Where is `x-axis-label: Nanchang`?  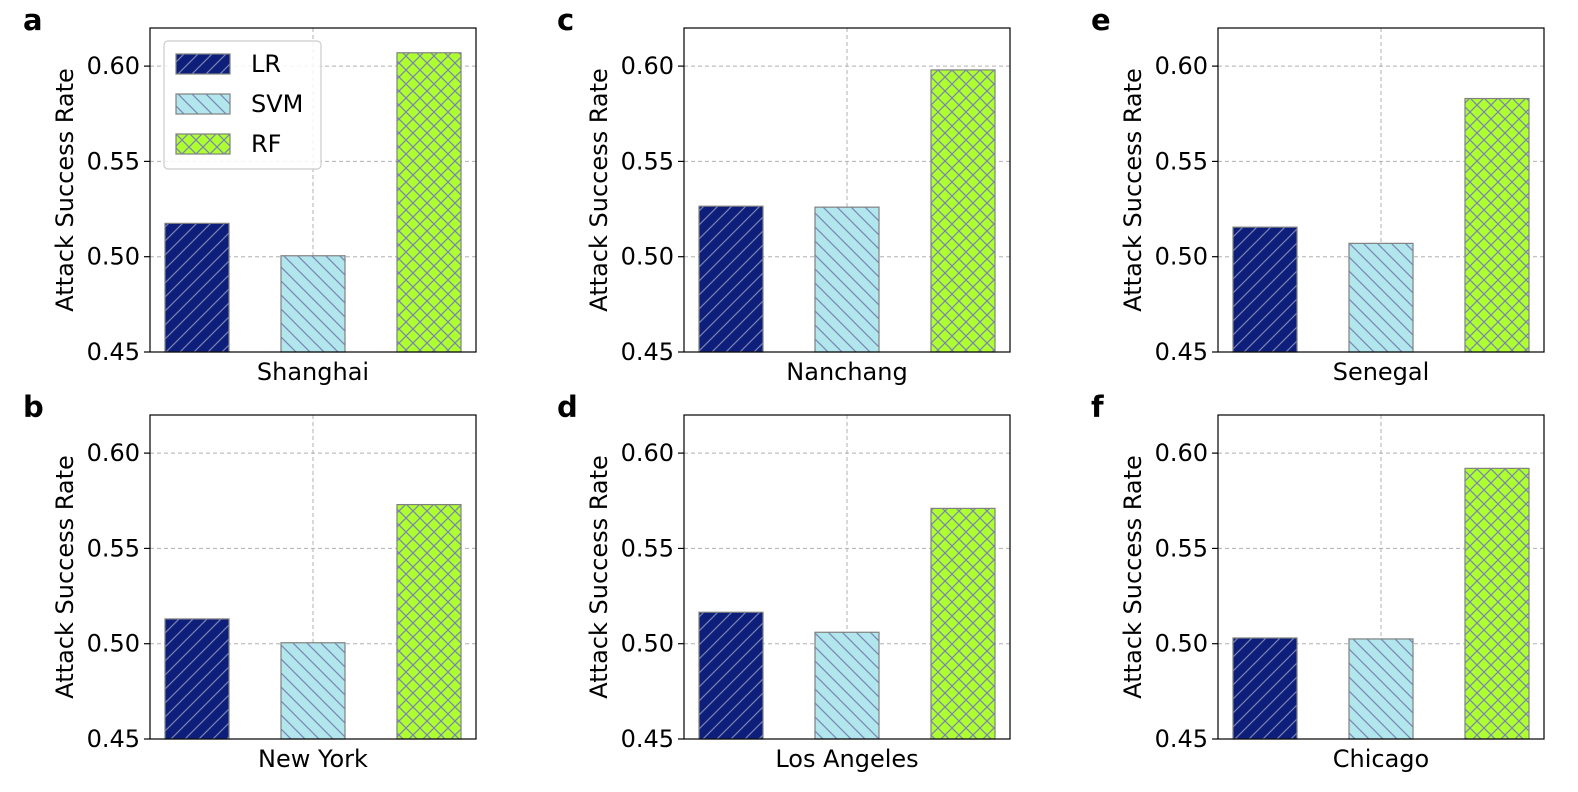 x-axis-label: Nanchang is located at coordinates (846, 372).